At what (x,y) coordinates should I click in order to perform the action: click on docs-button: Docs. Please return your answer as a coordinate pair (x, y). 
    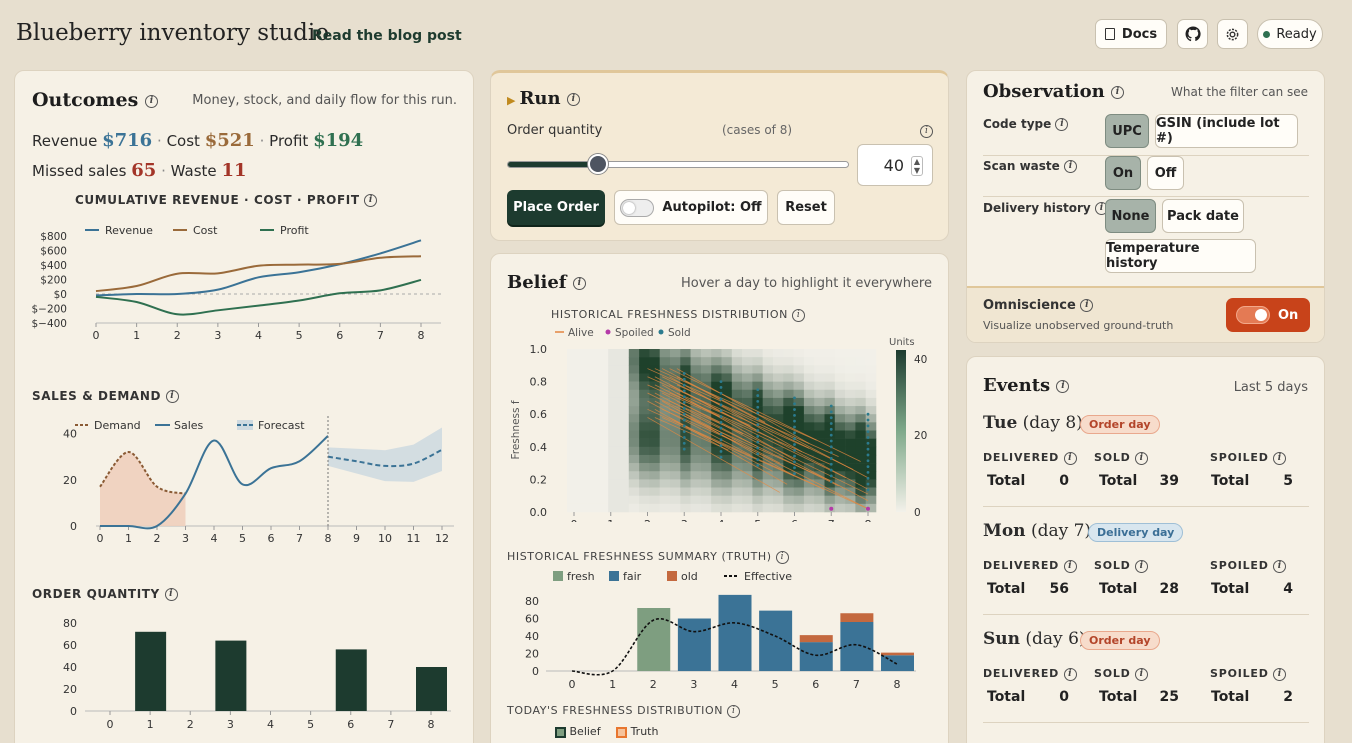
    Looking at the image, I should click on (1131, 34).